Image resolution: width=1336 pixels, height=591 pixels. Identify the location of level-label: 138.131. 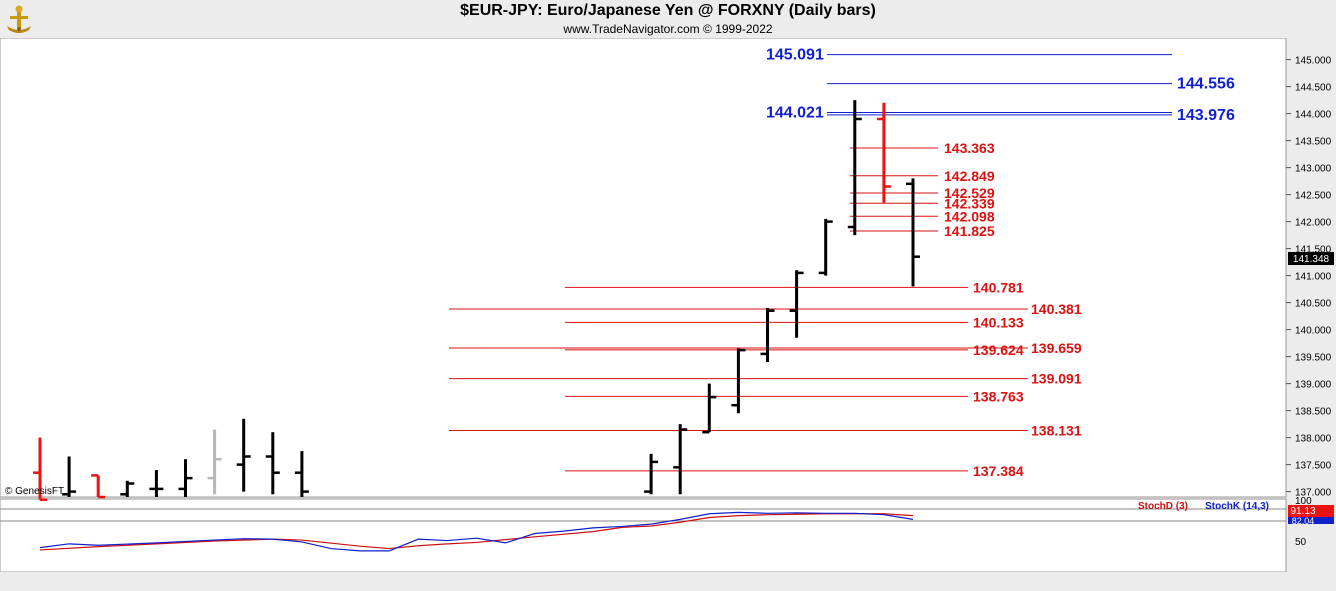
(1056, 431).